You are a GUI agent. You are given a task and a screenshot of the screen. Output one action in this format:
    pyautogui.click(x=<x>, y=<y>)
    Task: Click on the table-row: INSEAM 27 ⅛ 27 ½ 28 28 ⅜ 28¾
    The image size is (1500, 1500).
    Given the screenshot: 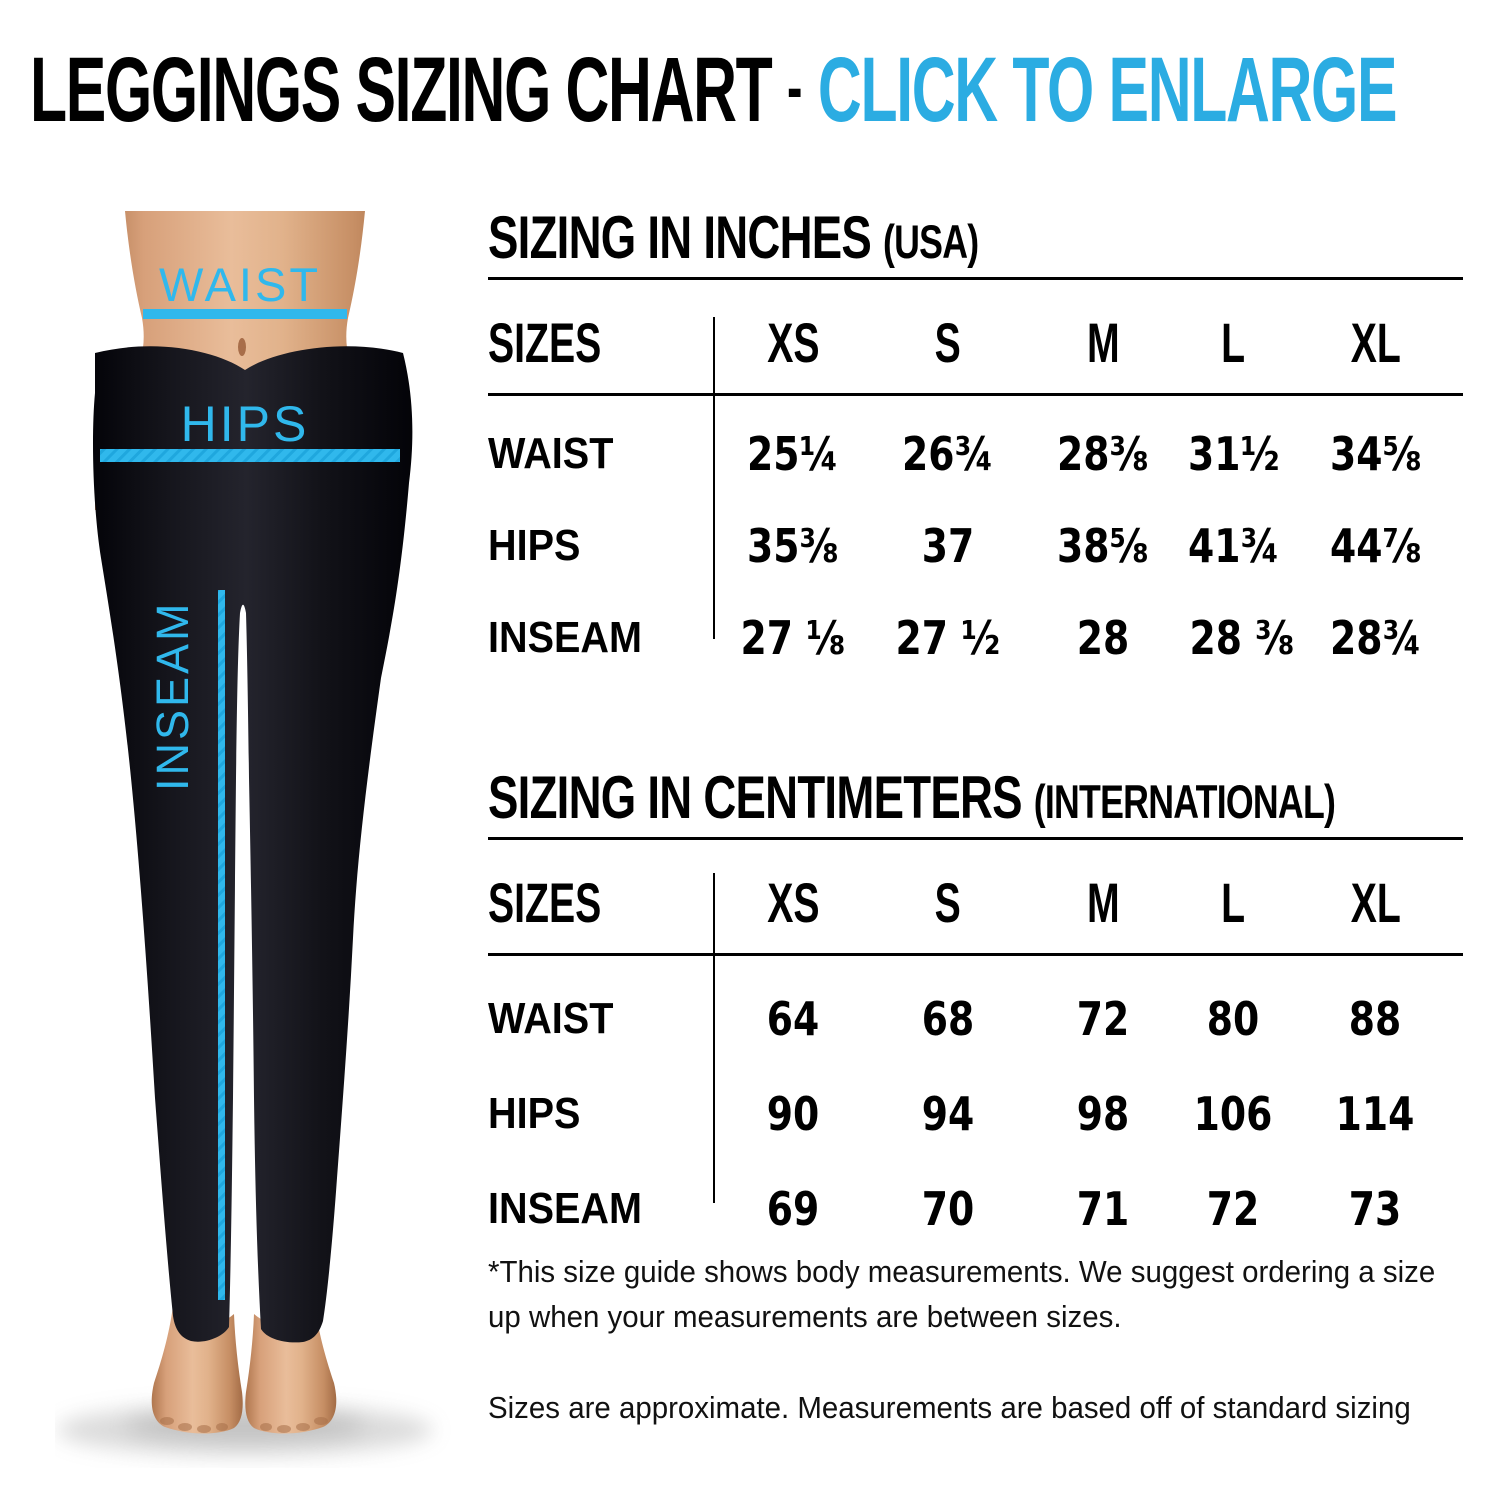 What is the action you would take?
    pyautogui.click(x=975, y=638)
    